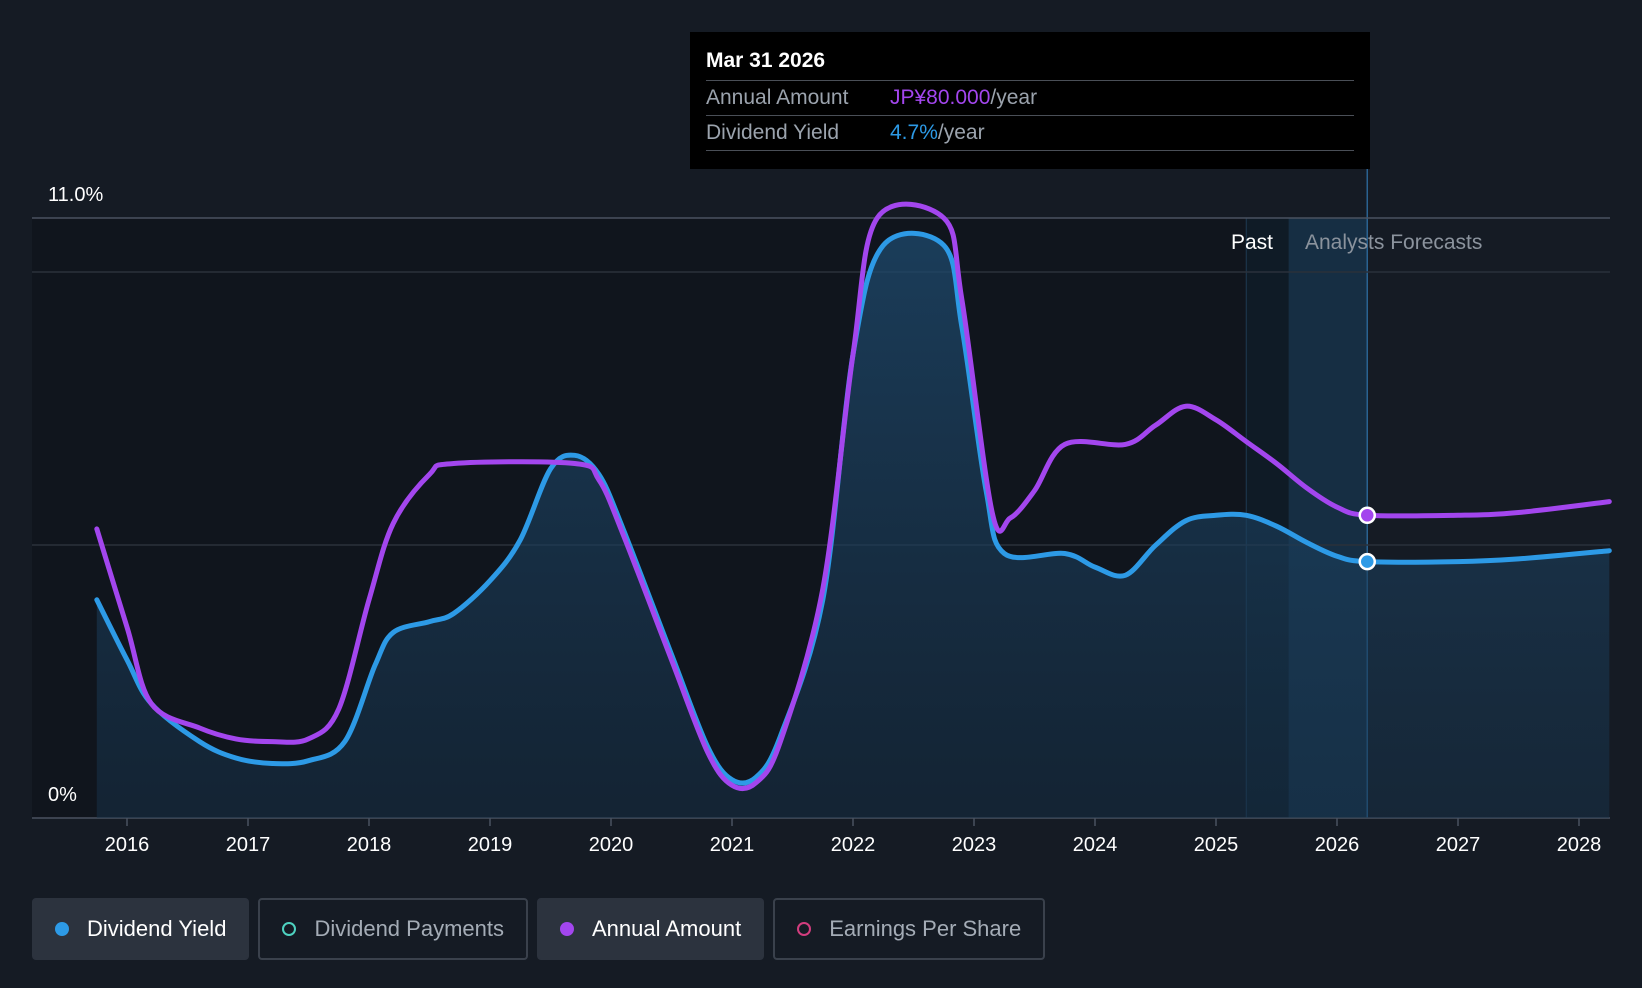 The height and width of the screenshot is (988, 1642). I want to click on dividend-yield-highlight-point, so click(1367, 561).